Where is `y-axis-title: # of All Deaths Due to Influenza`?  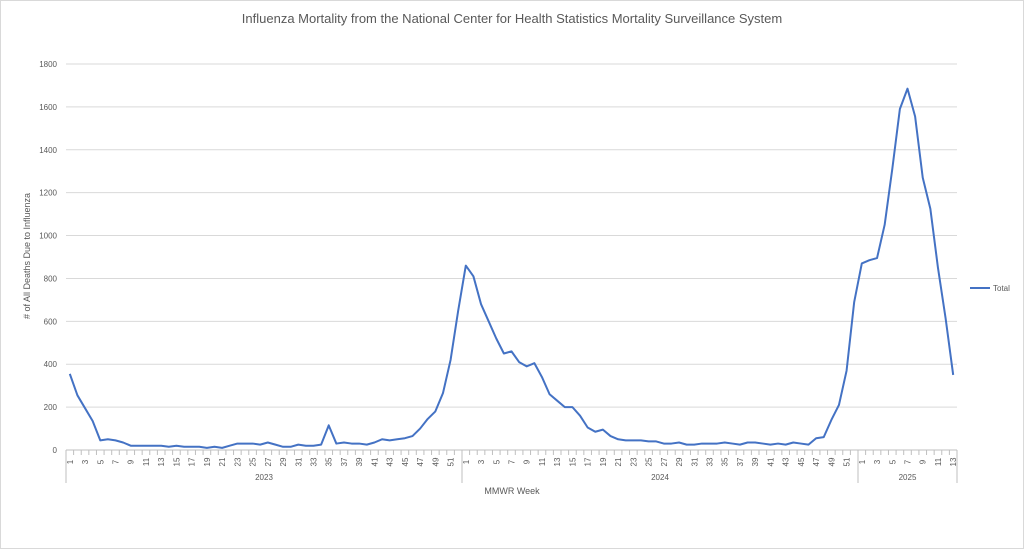 y-axis-title: # of All Deaths Due to Influenza is located at coordinates (27, 256).